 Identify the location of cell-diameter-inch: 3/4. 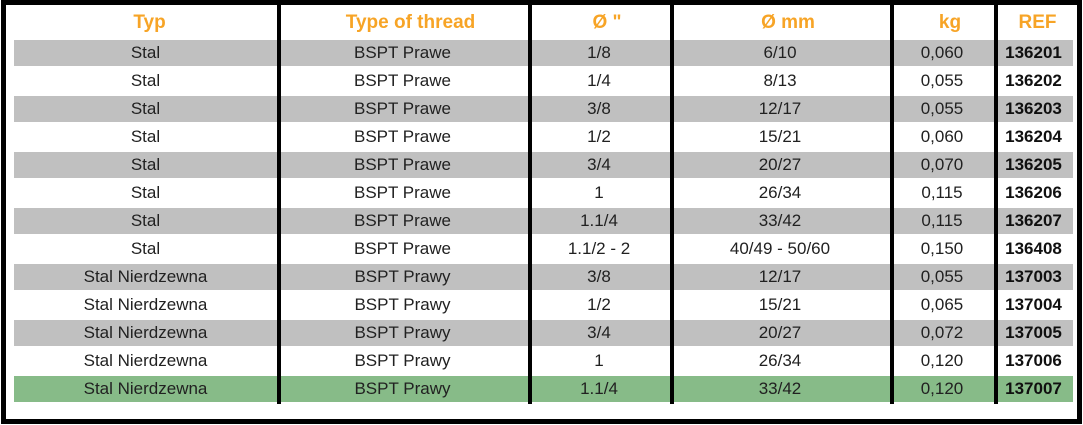
(599, 332).